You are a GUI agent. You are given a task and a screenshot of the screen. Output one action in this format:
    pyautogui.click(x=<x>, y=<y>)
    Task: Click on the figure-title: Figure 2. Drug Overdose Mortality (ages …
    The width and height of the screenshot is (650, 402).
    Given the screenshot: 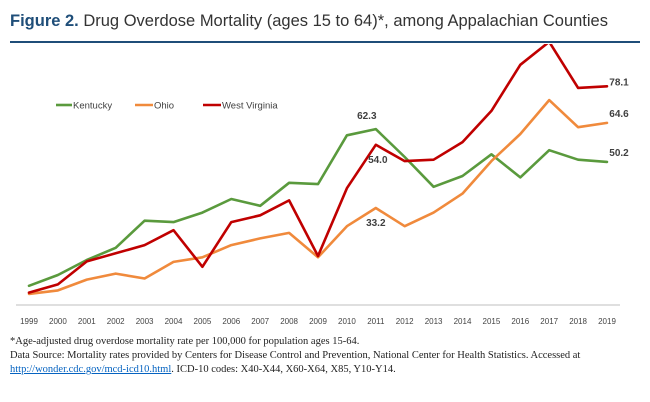 What is the action you would take?
    pyautogui.click(x=325, y=21)
    